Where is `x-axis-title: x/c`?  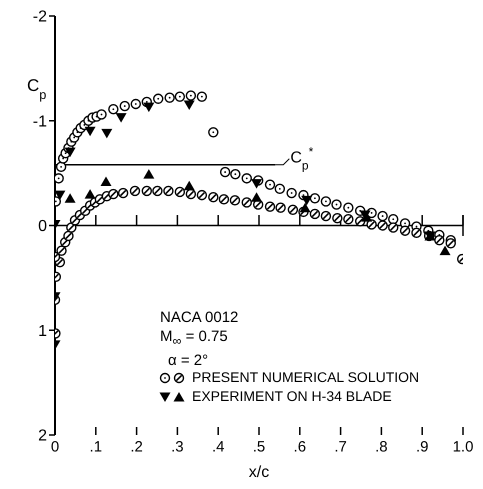
x-axis-title: x/c is located at coordinates (259, 472).